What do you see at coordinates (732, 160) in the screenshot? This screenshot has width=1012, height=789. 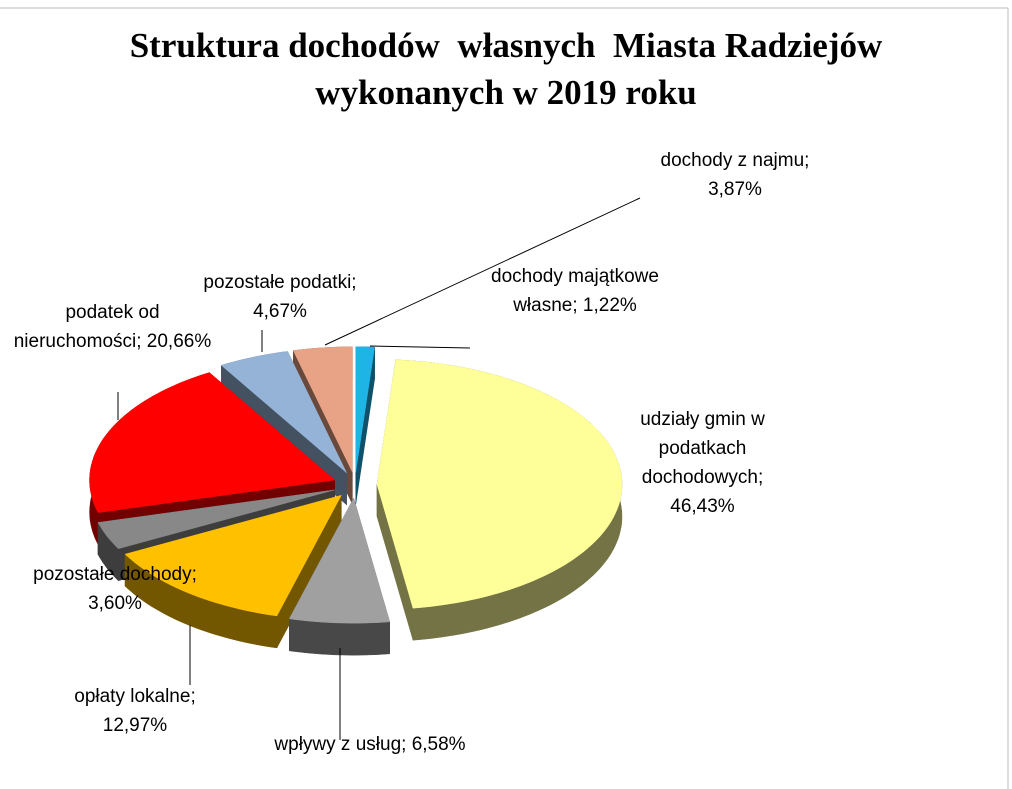 I see `category-label: dochody z najmu` at bounding box center [732, 160].